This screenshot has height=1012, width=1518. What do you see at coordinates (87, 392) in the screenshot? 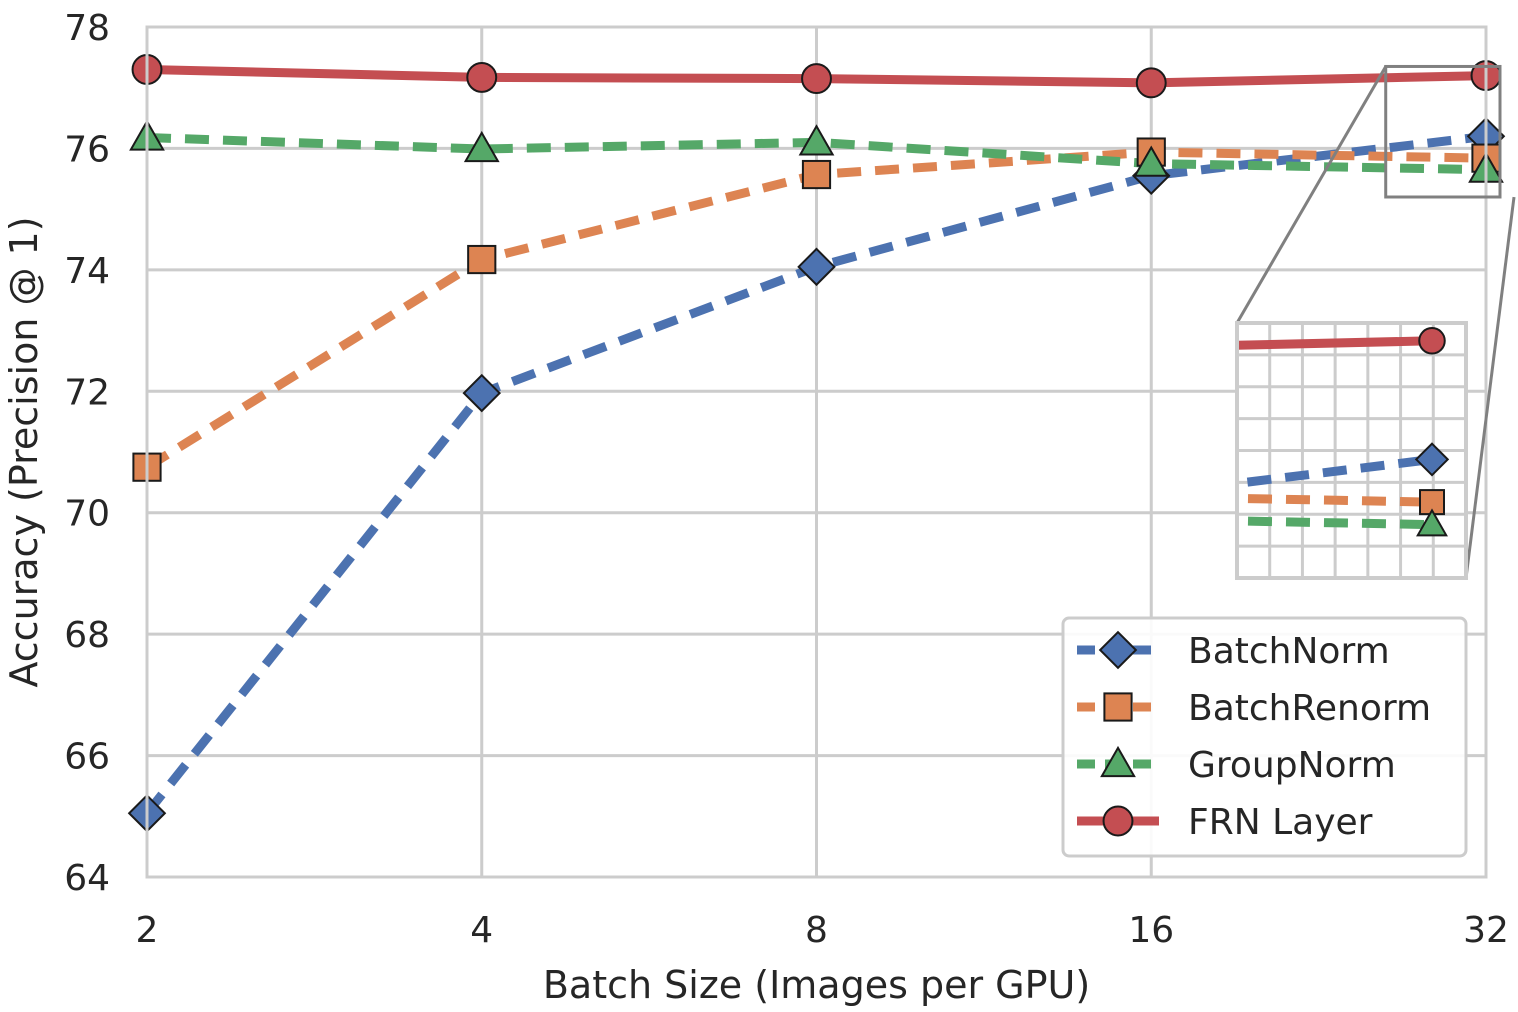
I see `y-tick-label: 72` at bounding box center [87, 392].